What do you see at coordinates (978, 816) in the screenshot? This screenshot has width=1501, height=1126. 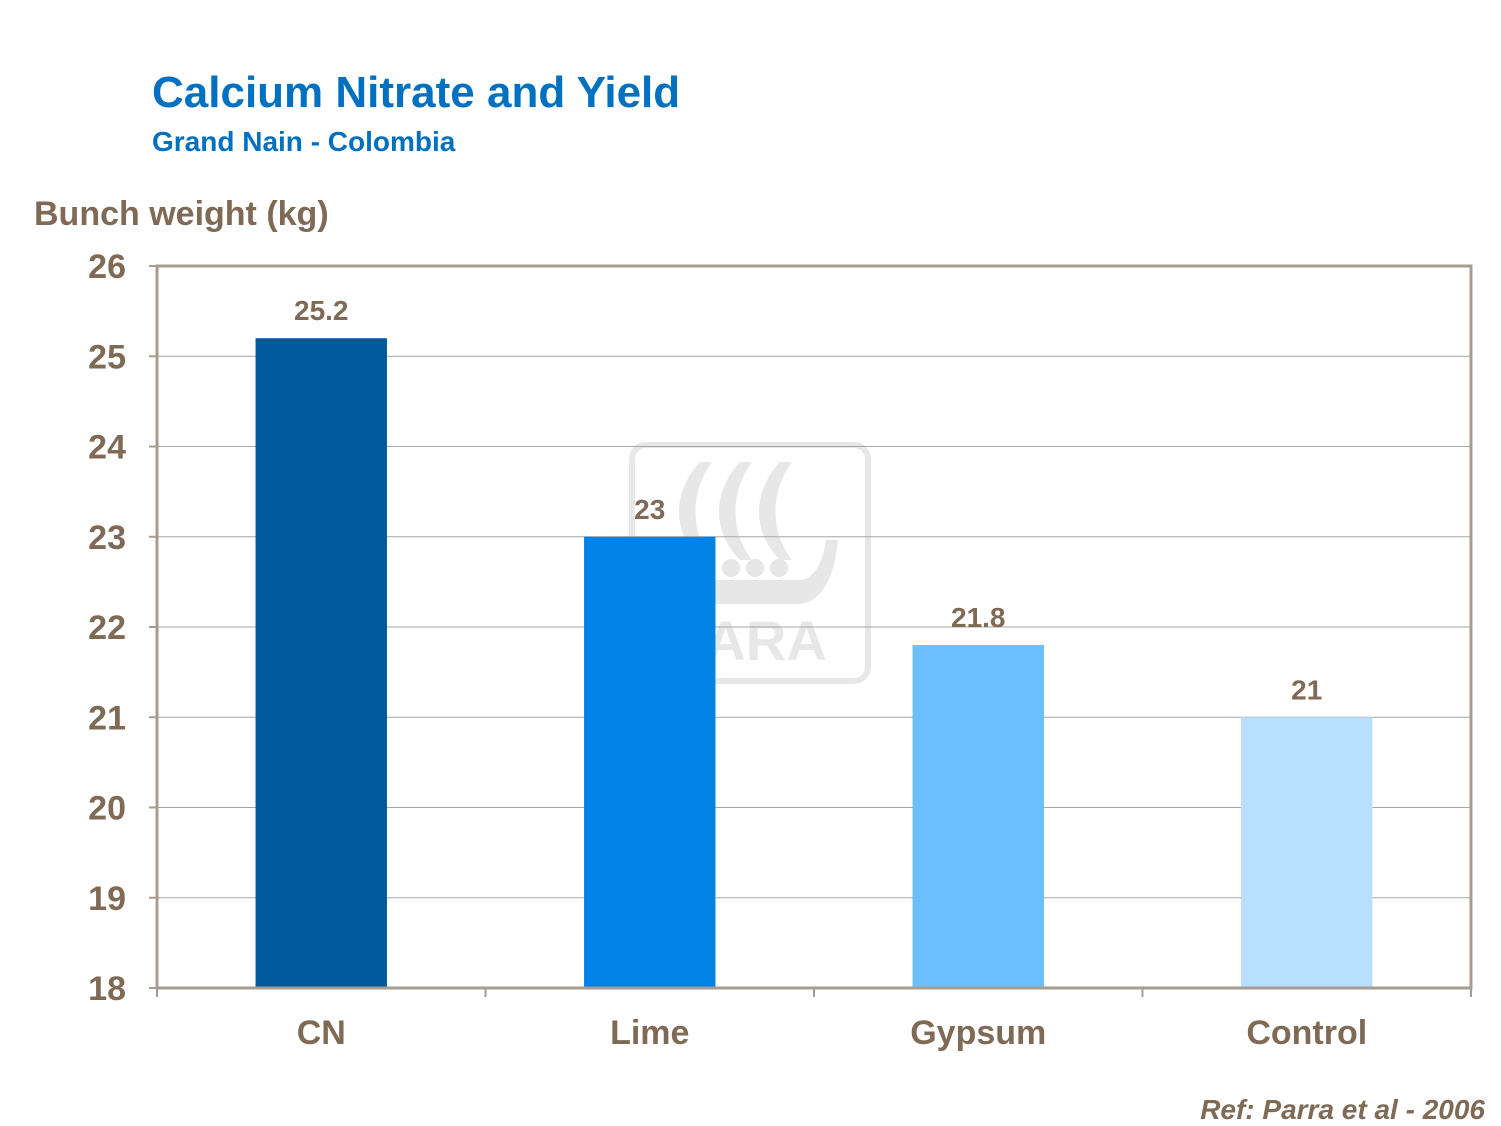 I see `bar-gypsum` at bounding box center [978, 816].